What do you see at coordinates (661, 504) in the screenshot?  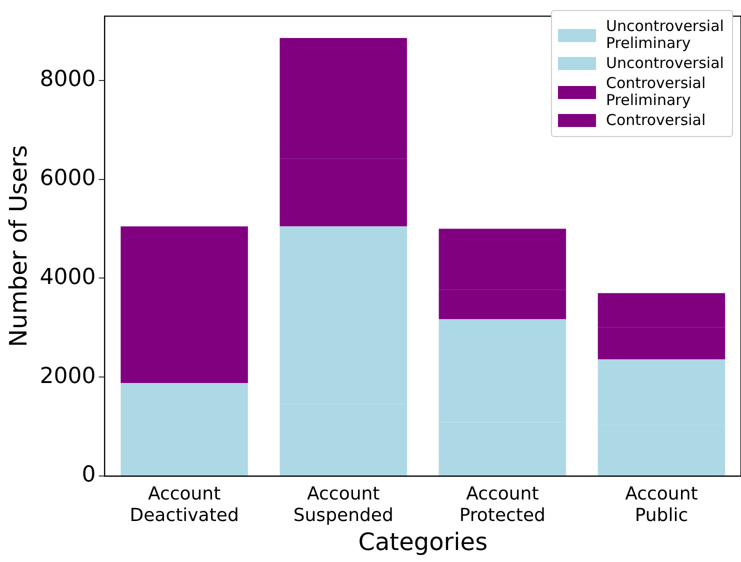 I see `x-tick-label: Account Public` at bounding box center [661, 504].